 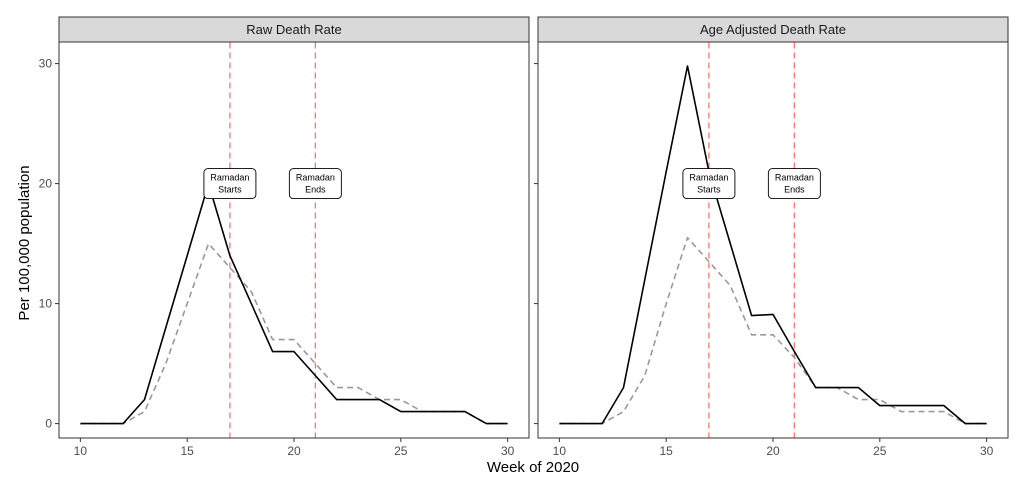 What do you see at coordinates (533, 467) in the screenshot?
I see `x-axis-title: Week of 2020` at bounding box center [533, 467].